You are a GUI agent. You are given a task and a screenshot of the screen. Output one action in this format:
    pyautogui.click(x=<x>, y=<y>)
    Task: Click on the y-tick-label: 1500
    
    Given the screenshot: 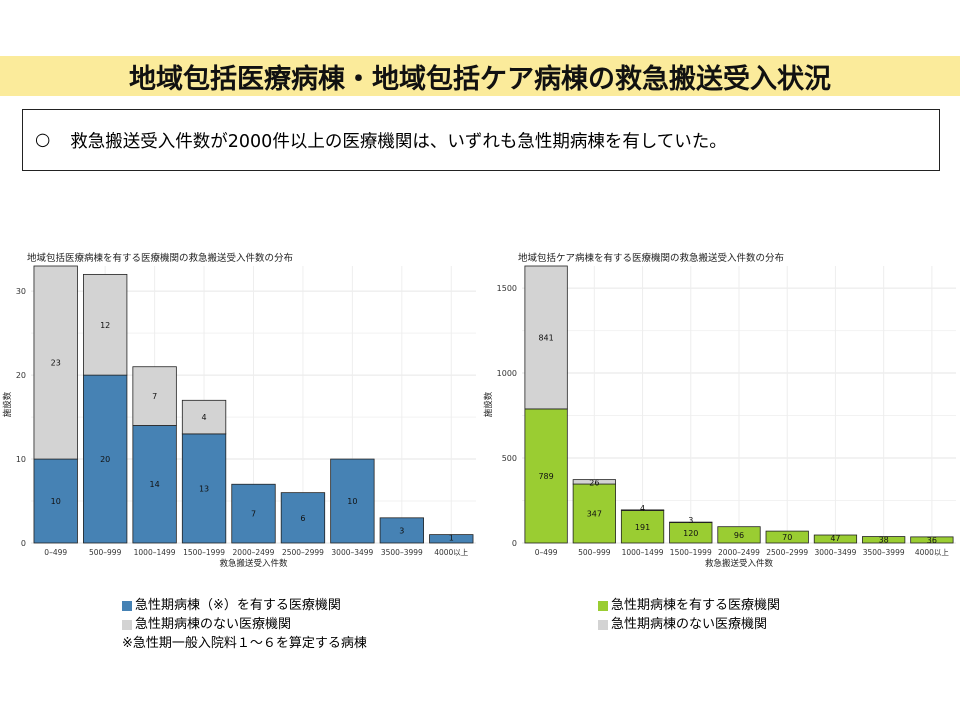 What is the action you would take?
    pyautogui.click(x=507, y=288)
    